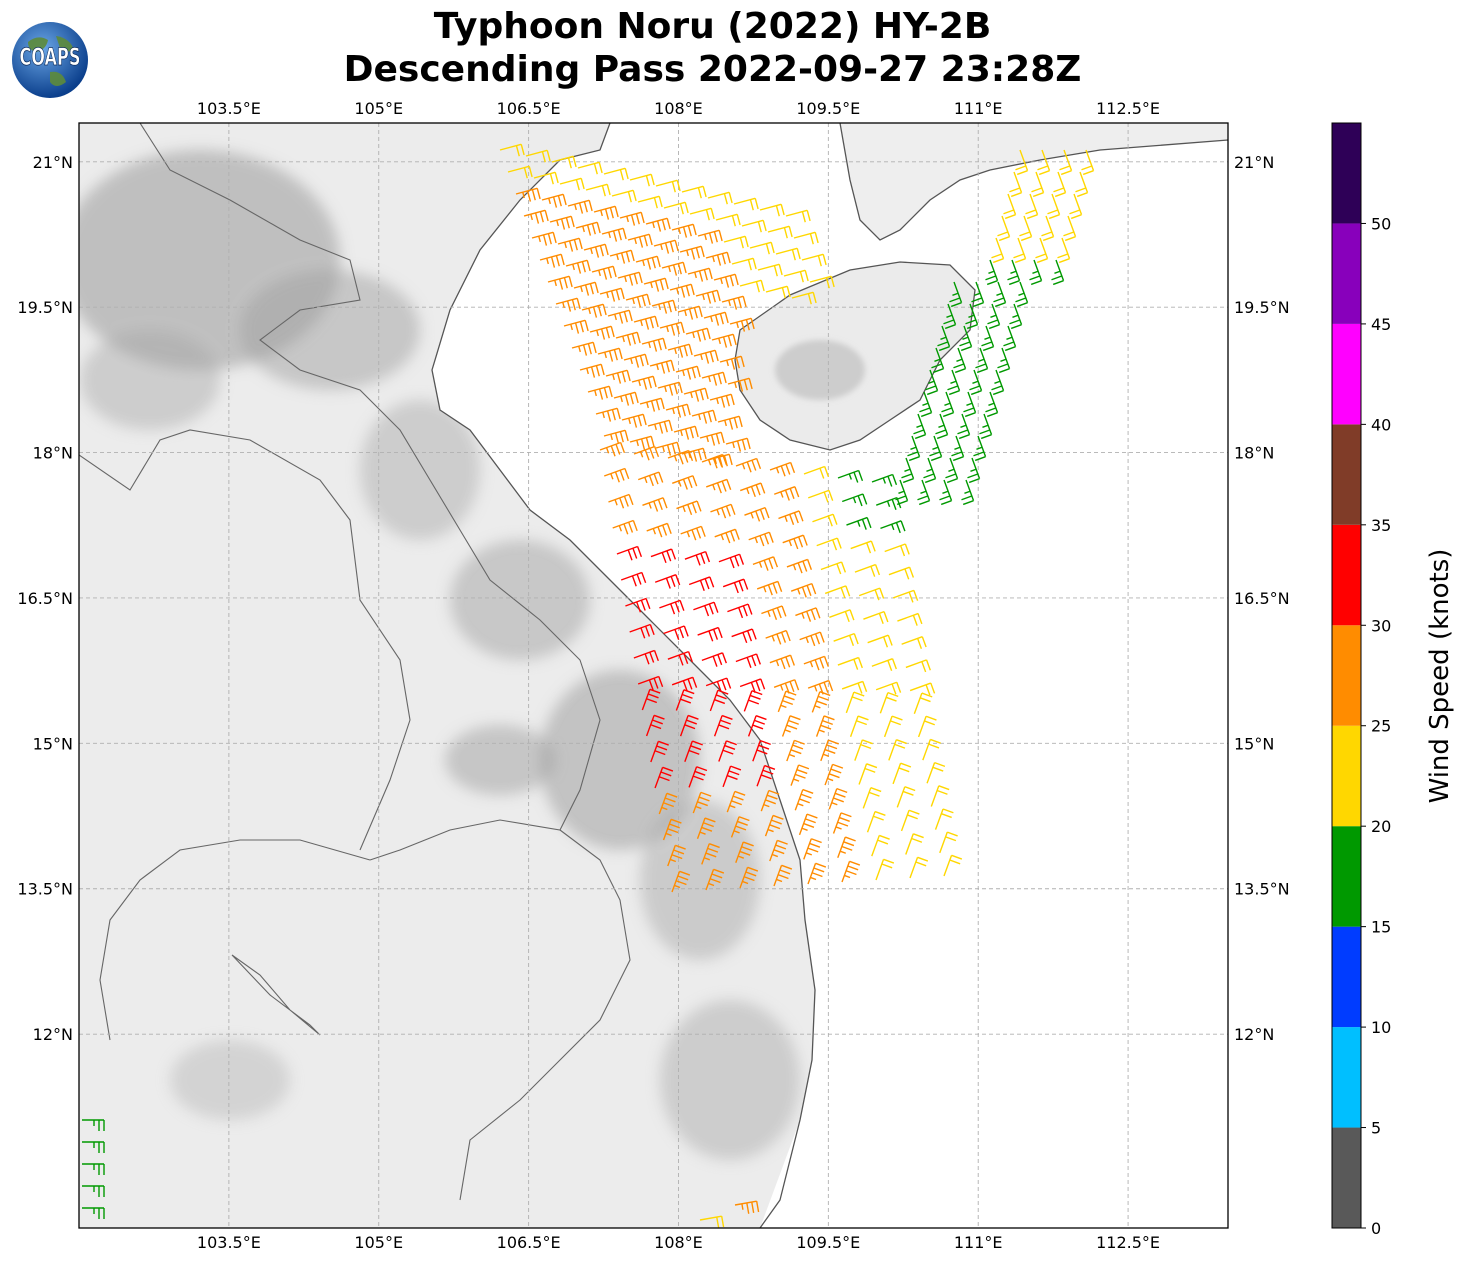  Describe the element at coordinates (53, 453) in the screenshot. I see `lat-tick-label: 18°N` at that location.